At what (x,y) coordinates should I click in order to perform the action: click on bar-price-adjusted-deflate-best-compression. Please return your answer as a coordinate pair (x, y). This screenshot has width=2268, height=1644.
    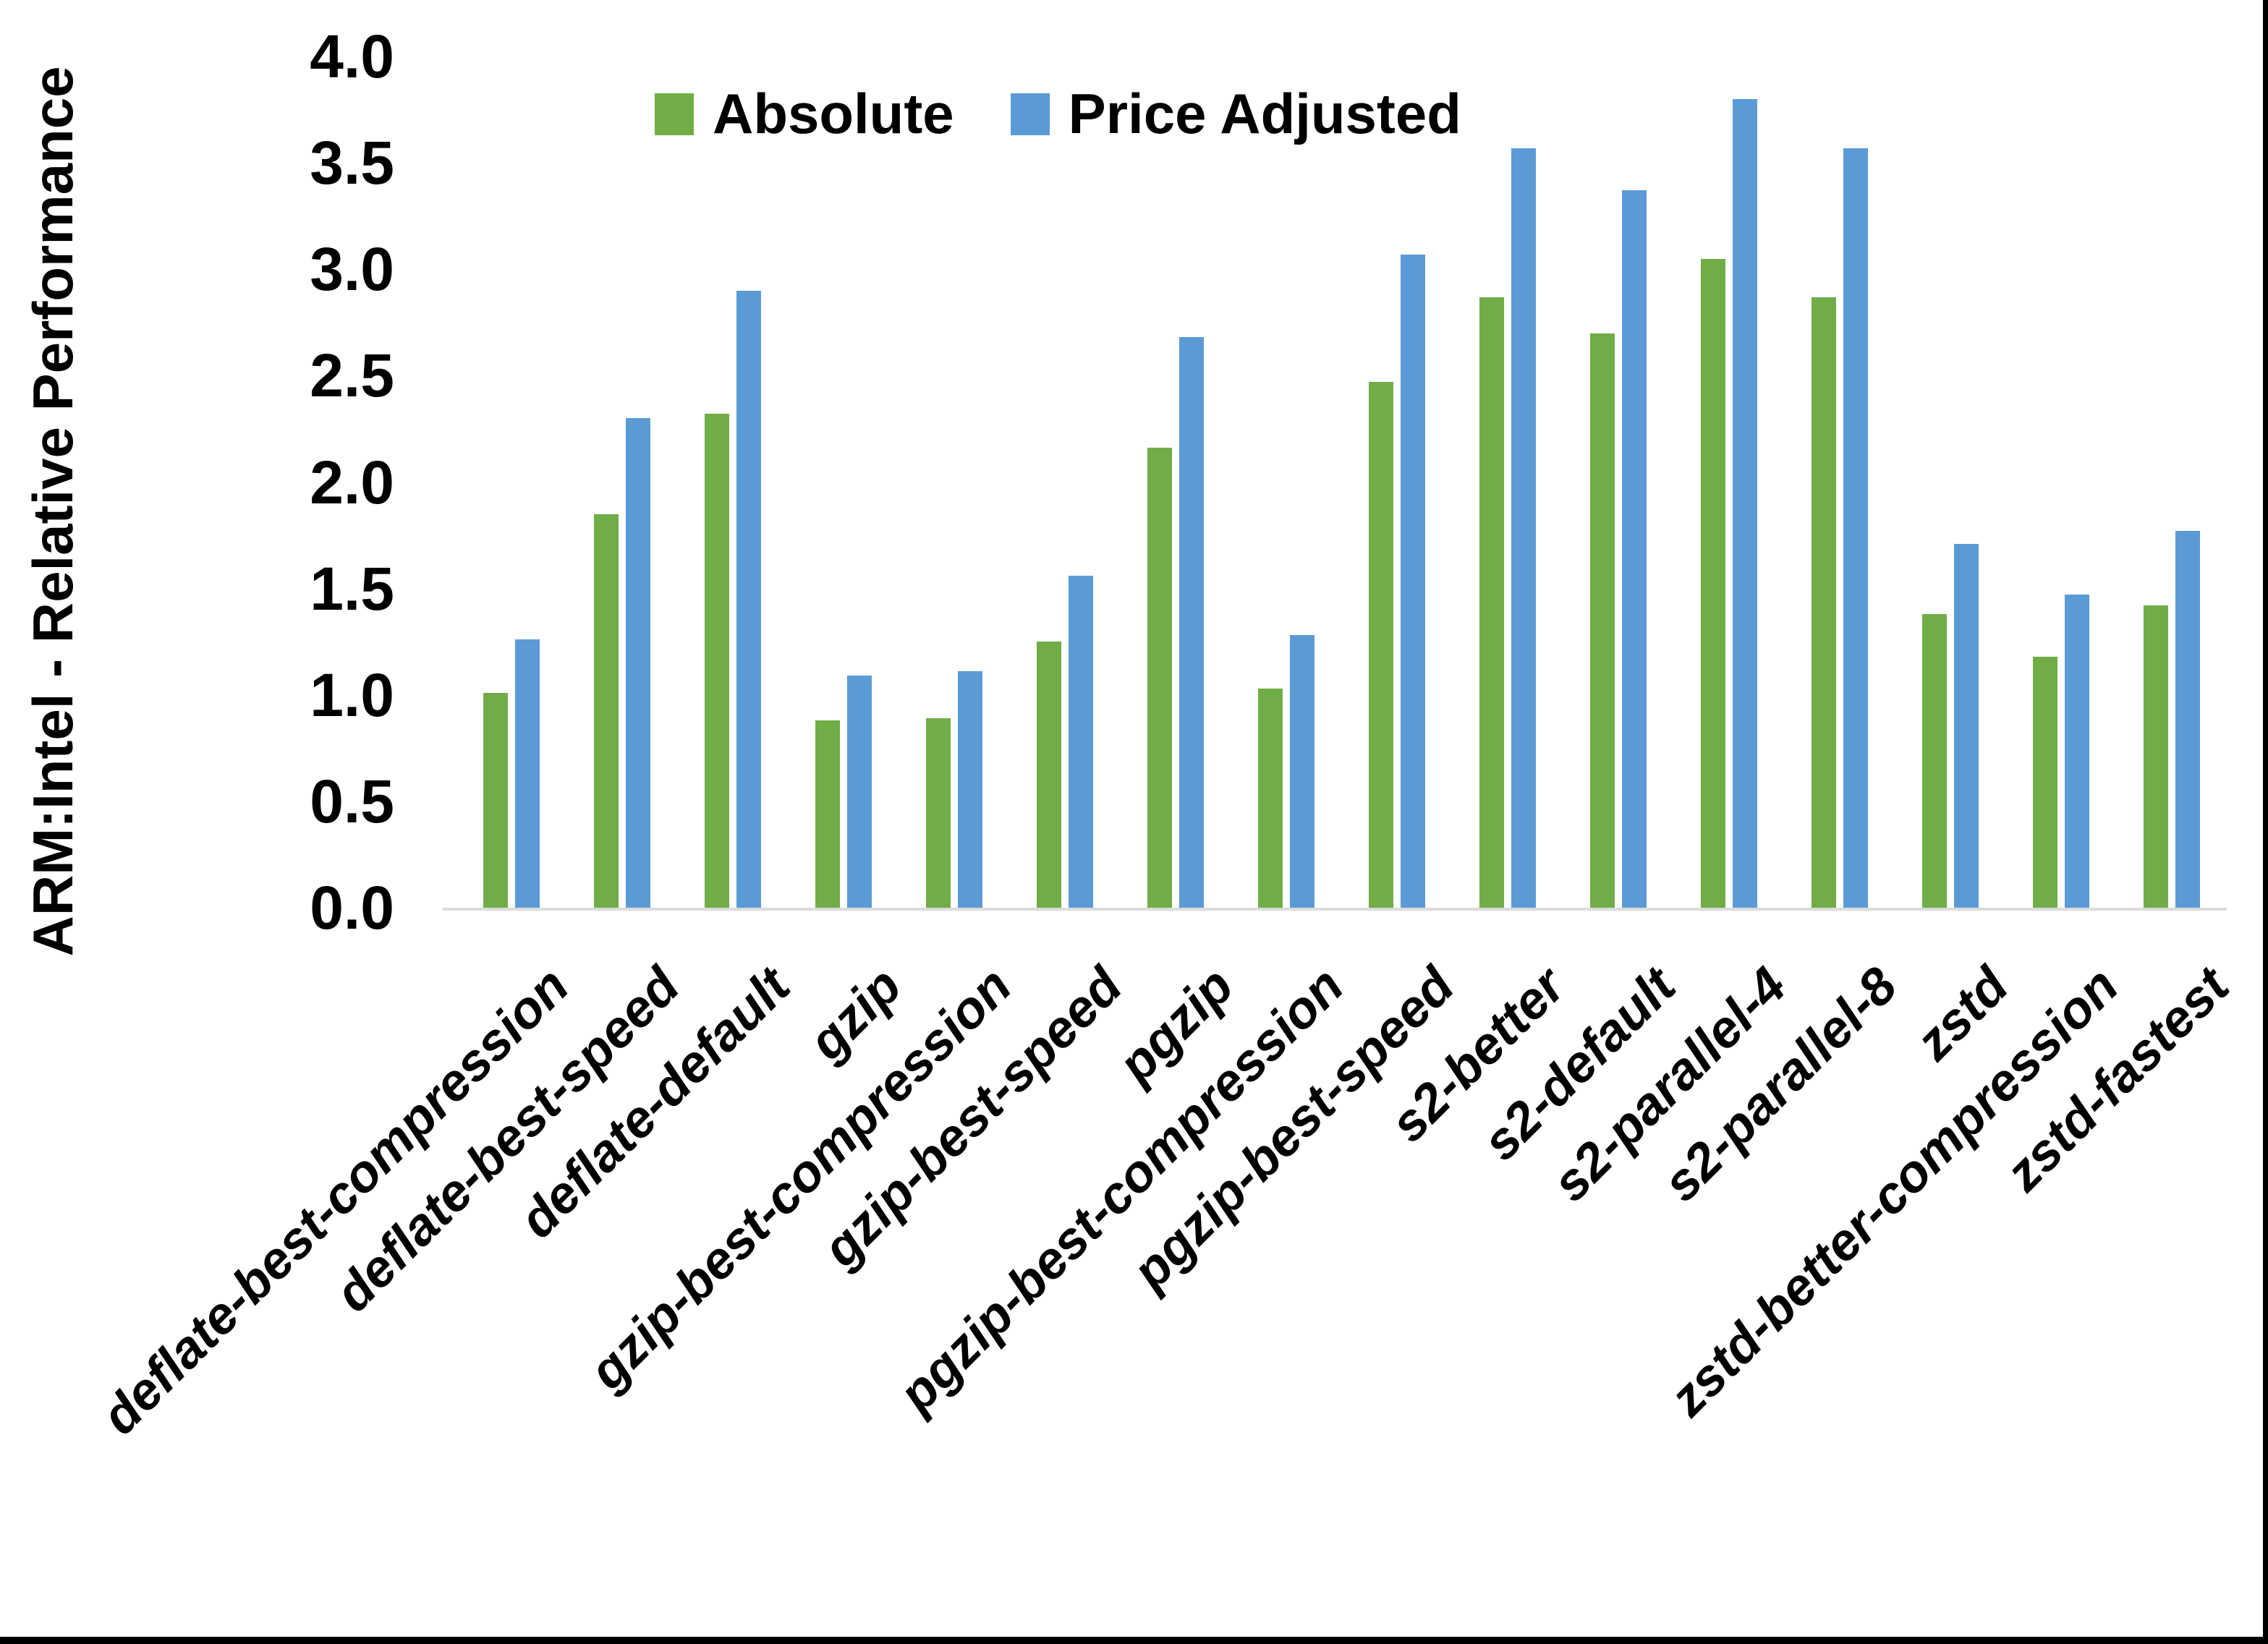
    Looking at the image, I should click on (527, 773).